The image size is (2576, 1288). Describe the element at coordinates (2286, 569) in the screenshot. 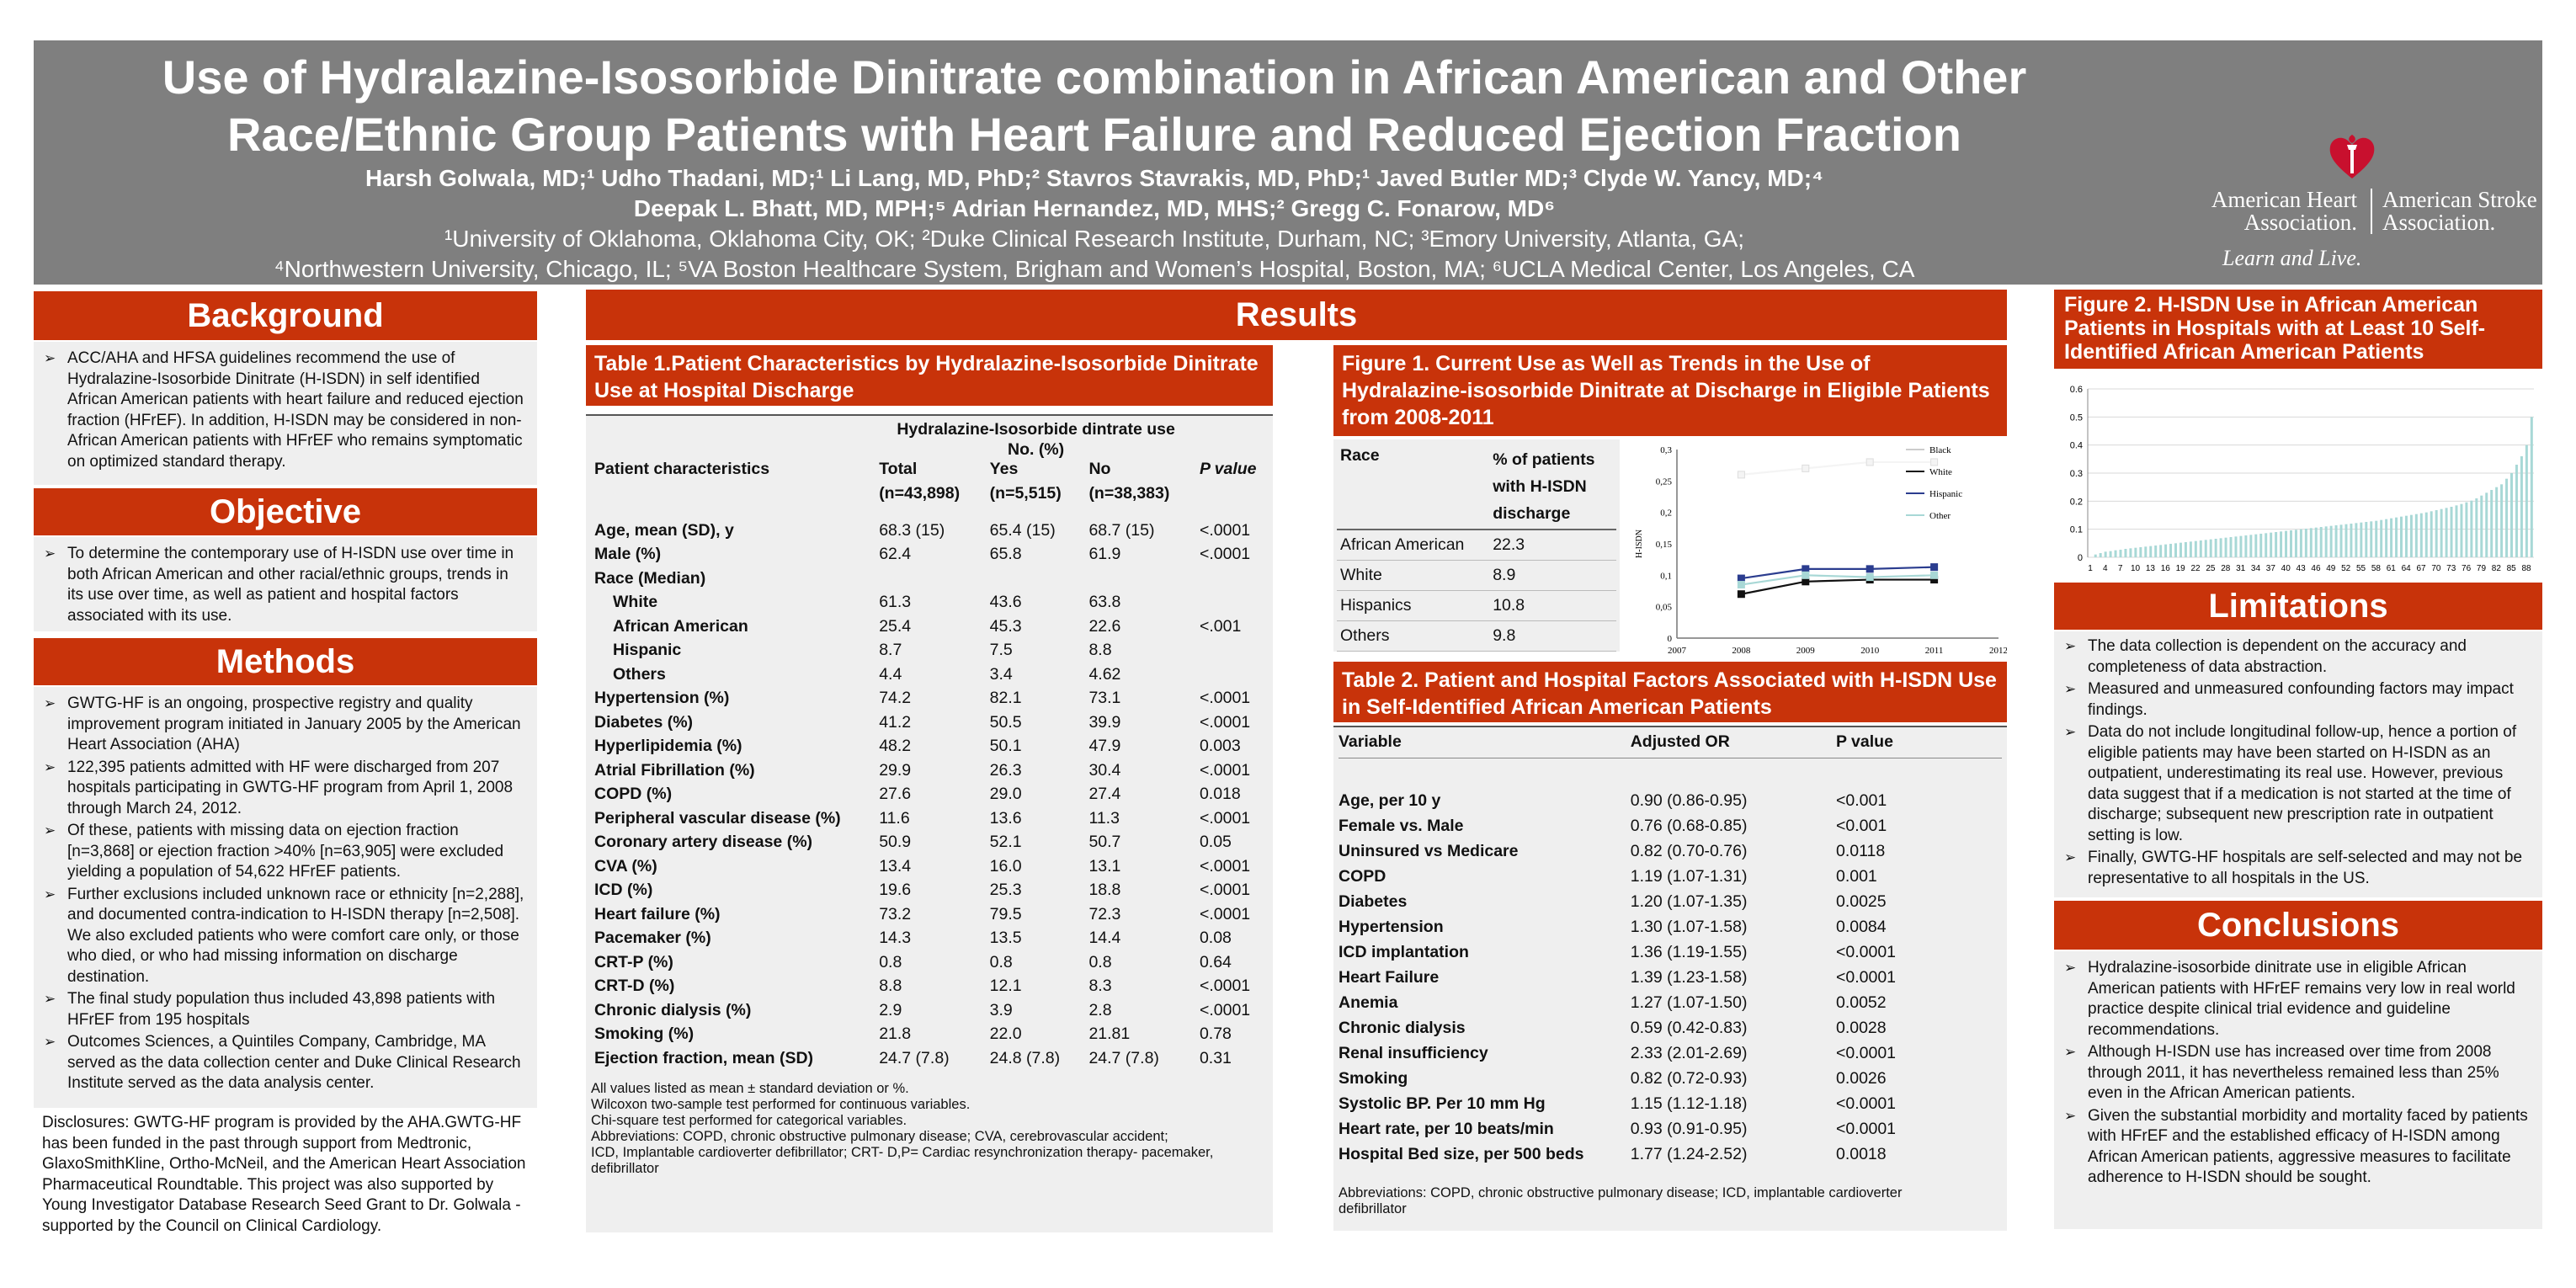

I see `x-tick-label: 40` at that location.